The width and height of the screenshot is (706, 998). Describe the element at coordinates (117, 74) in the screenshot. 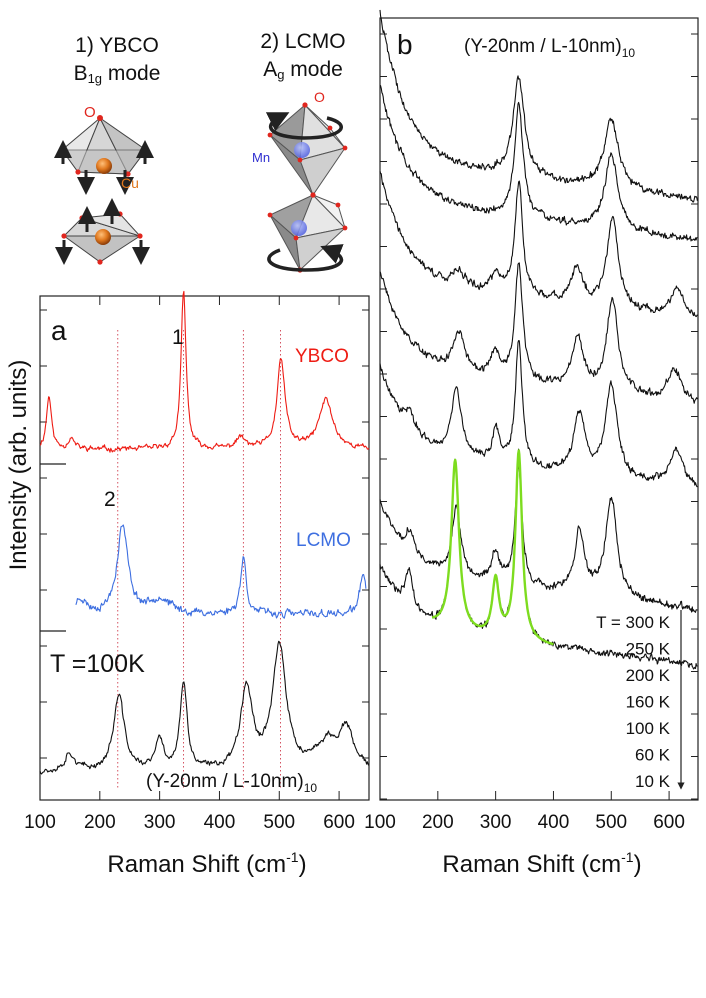

I see `ybco-mode-label: B1g mode` at that location.